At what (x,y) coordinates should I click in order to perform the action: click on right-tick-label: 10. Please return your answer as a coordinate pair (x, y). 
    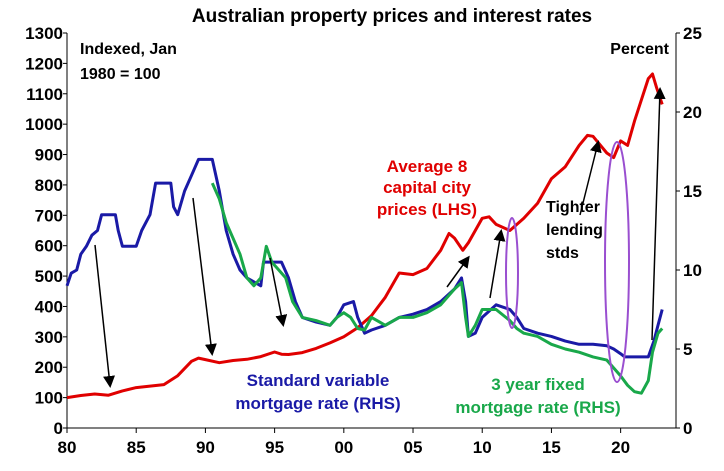
    Looking at the image, I should click on (692, 270).